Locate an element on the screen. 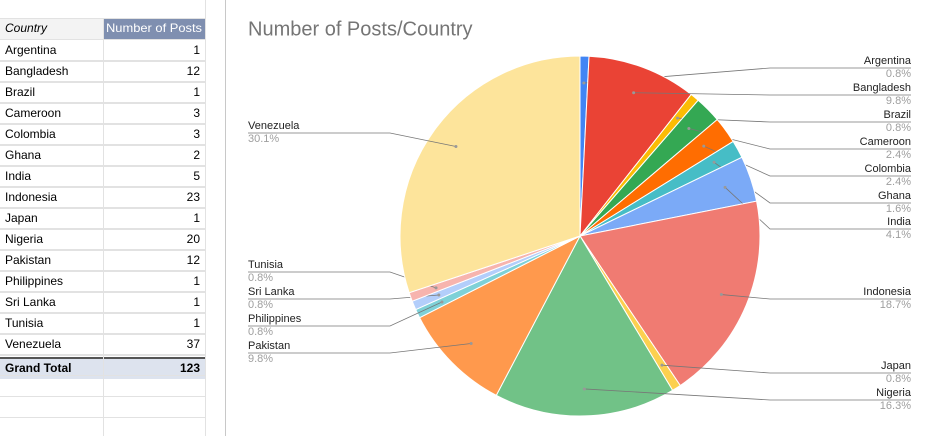 Image resolution: width=934 pixels, height=436 pixels. header-text: Number of Posts is located at coordinates (154, 28).